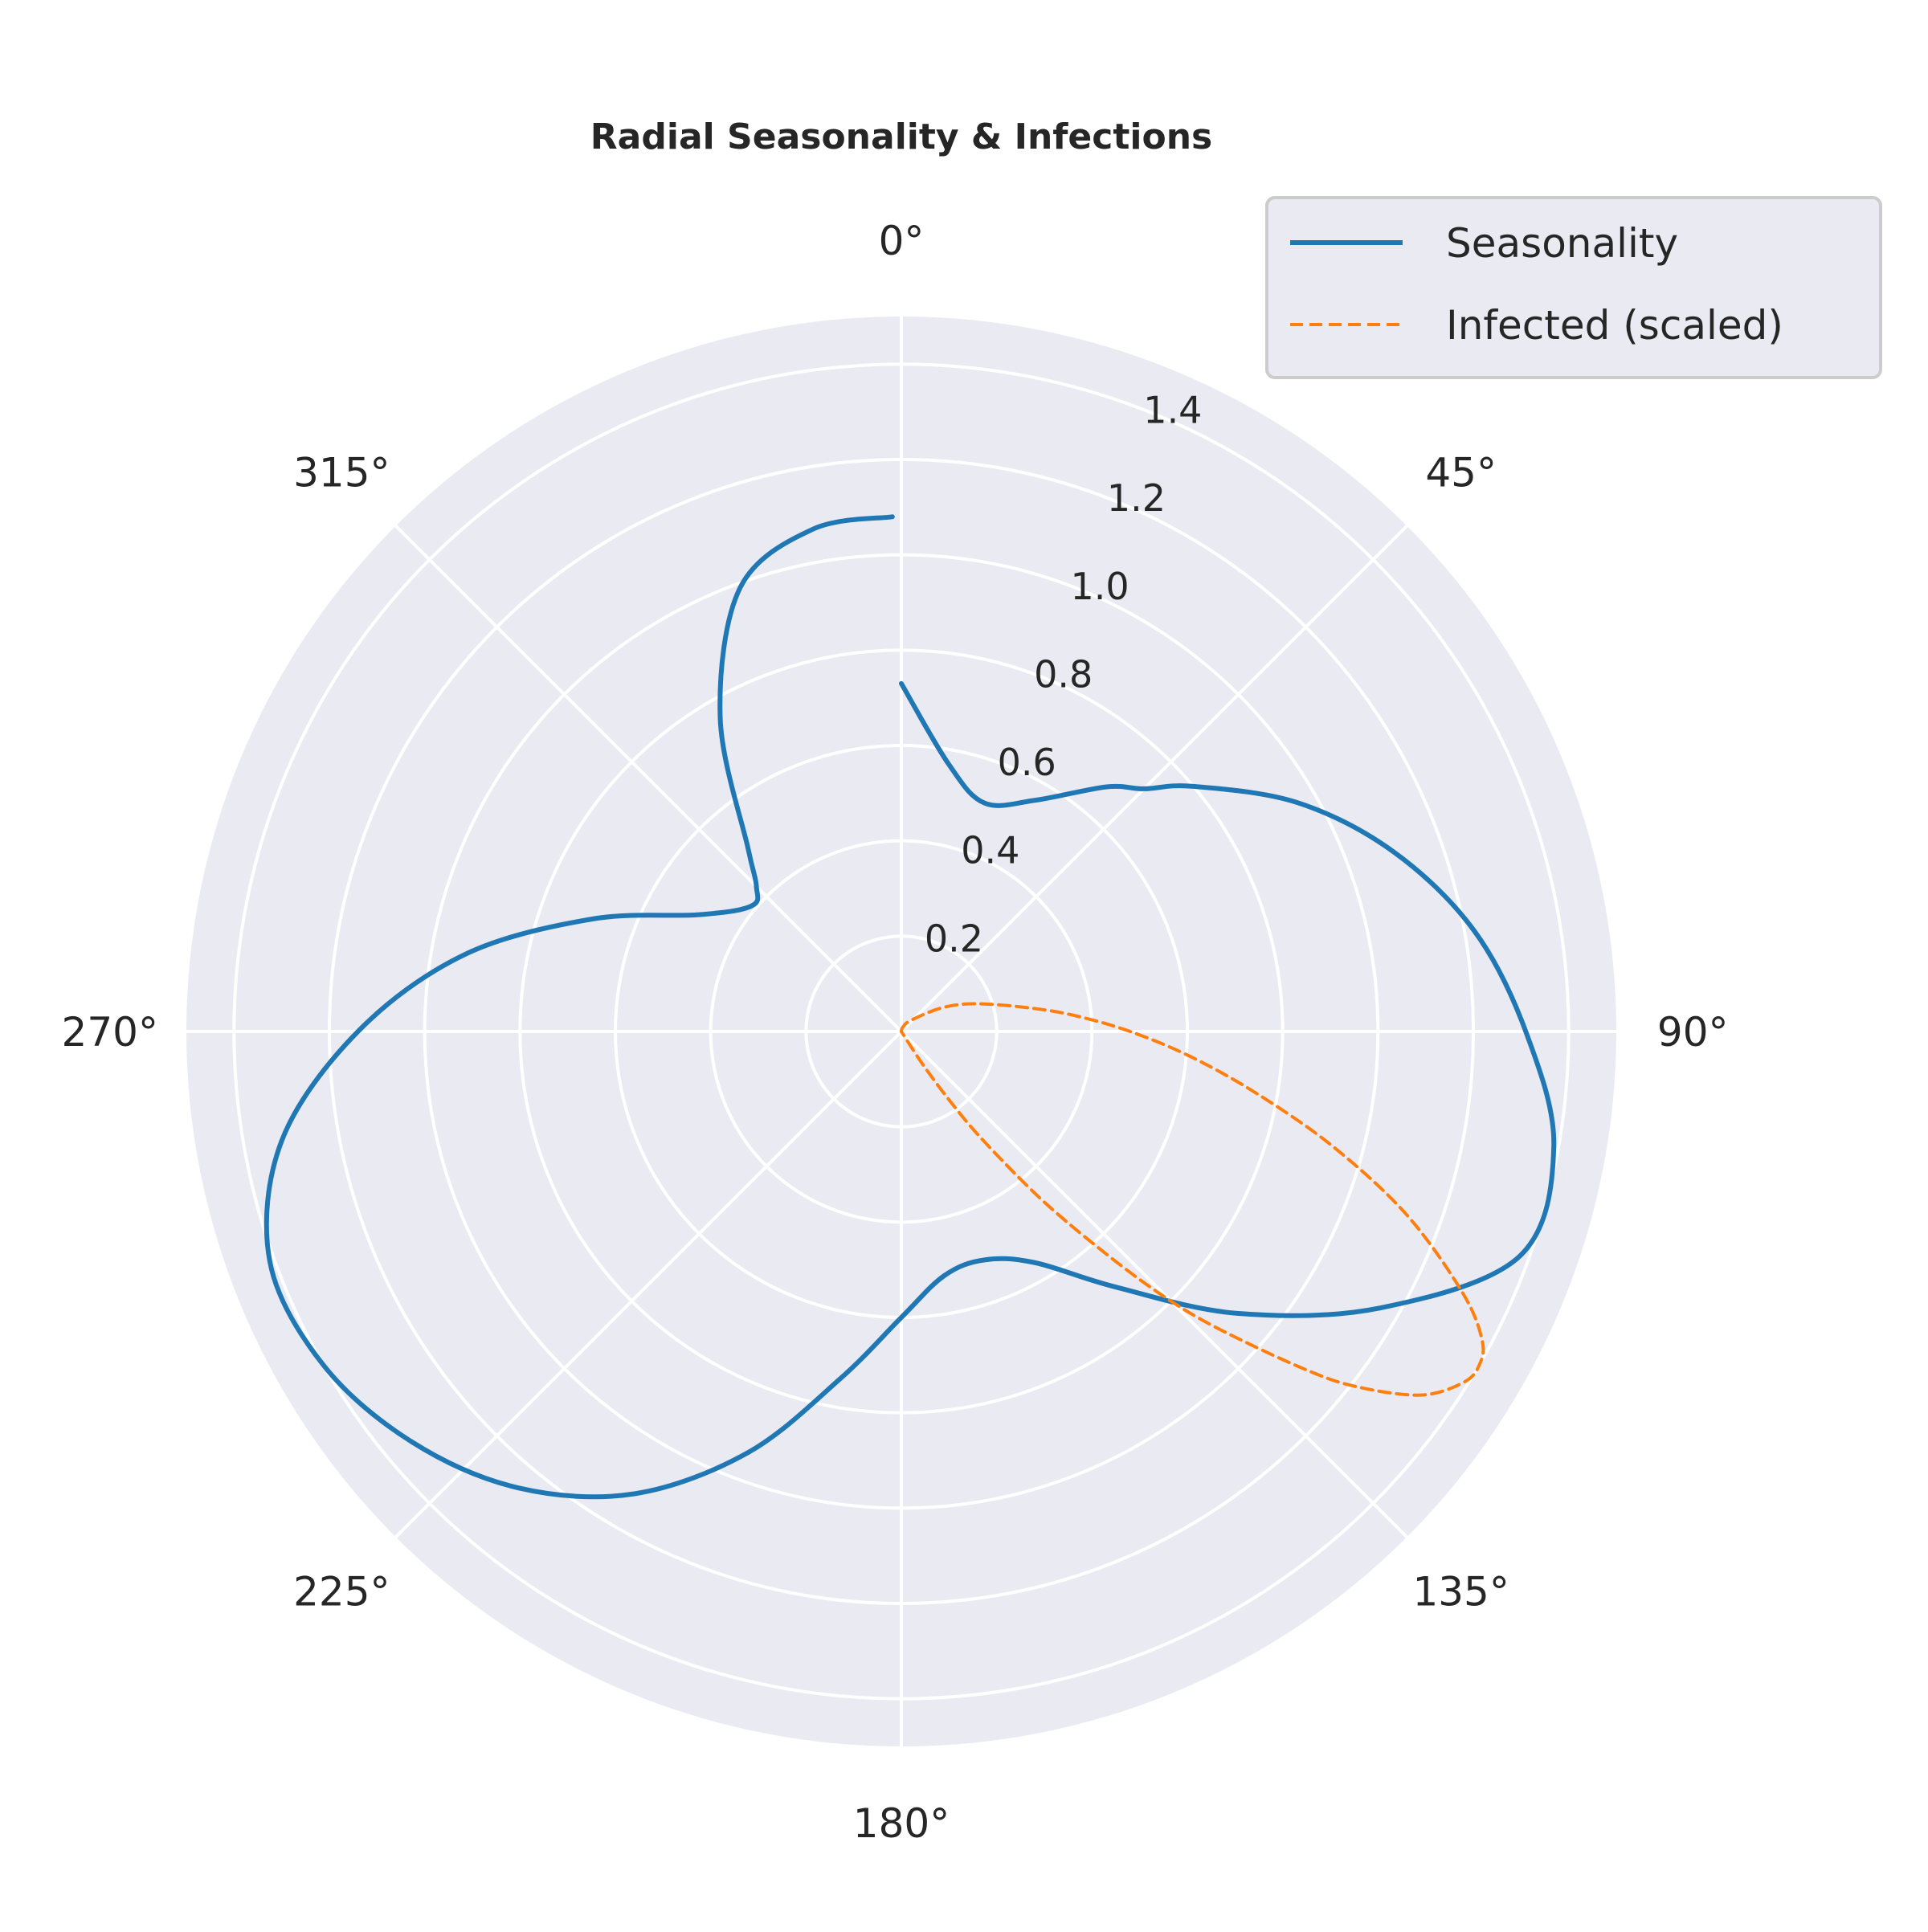  Describe the element at coordinates (1562, 243) in the screenshot. I see `legend-label-seasonality: Seasonality` at that location.